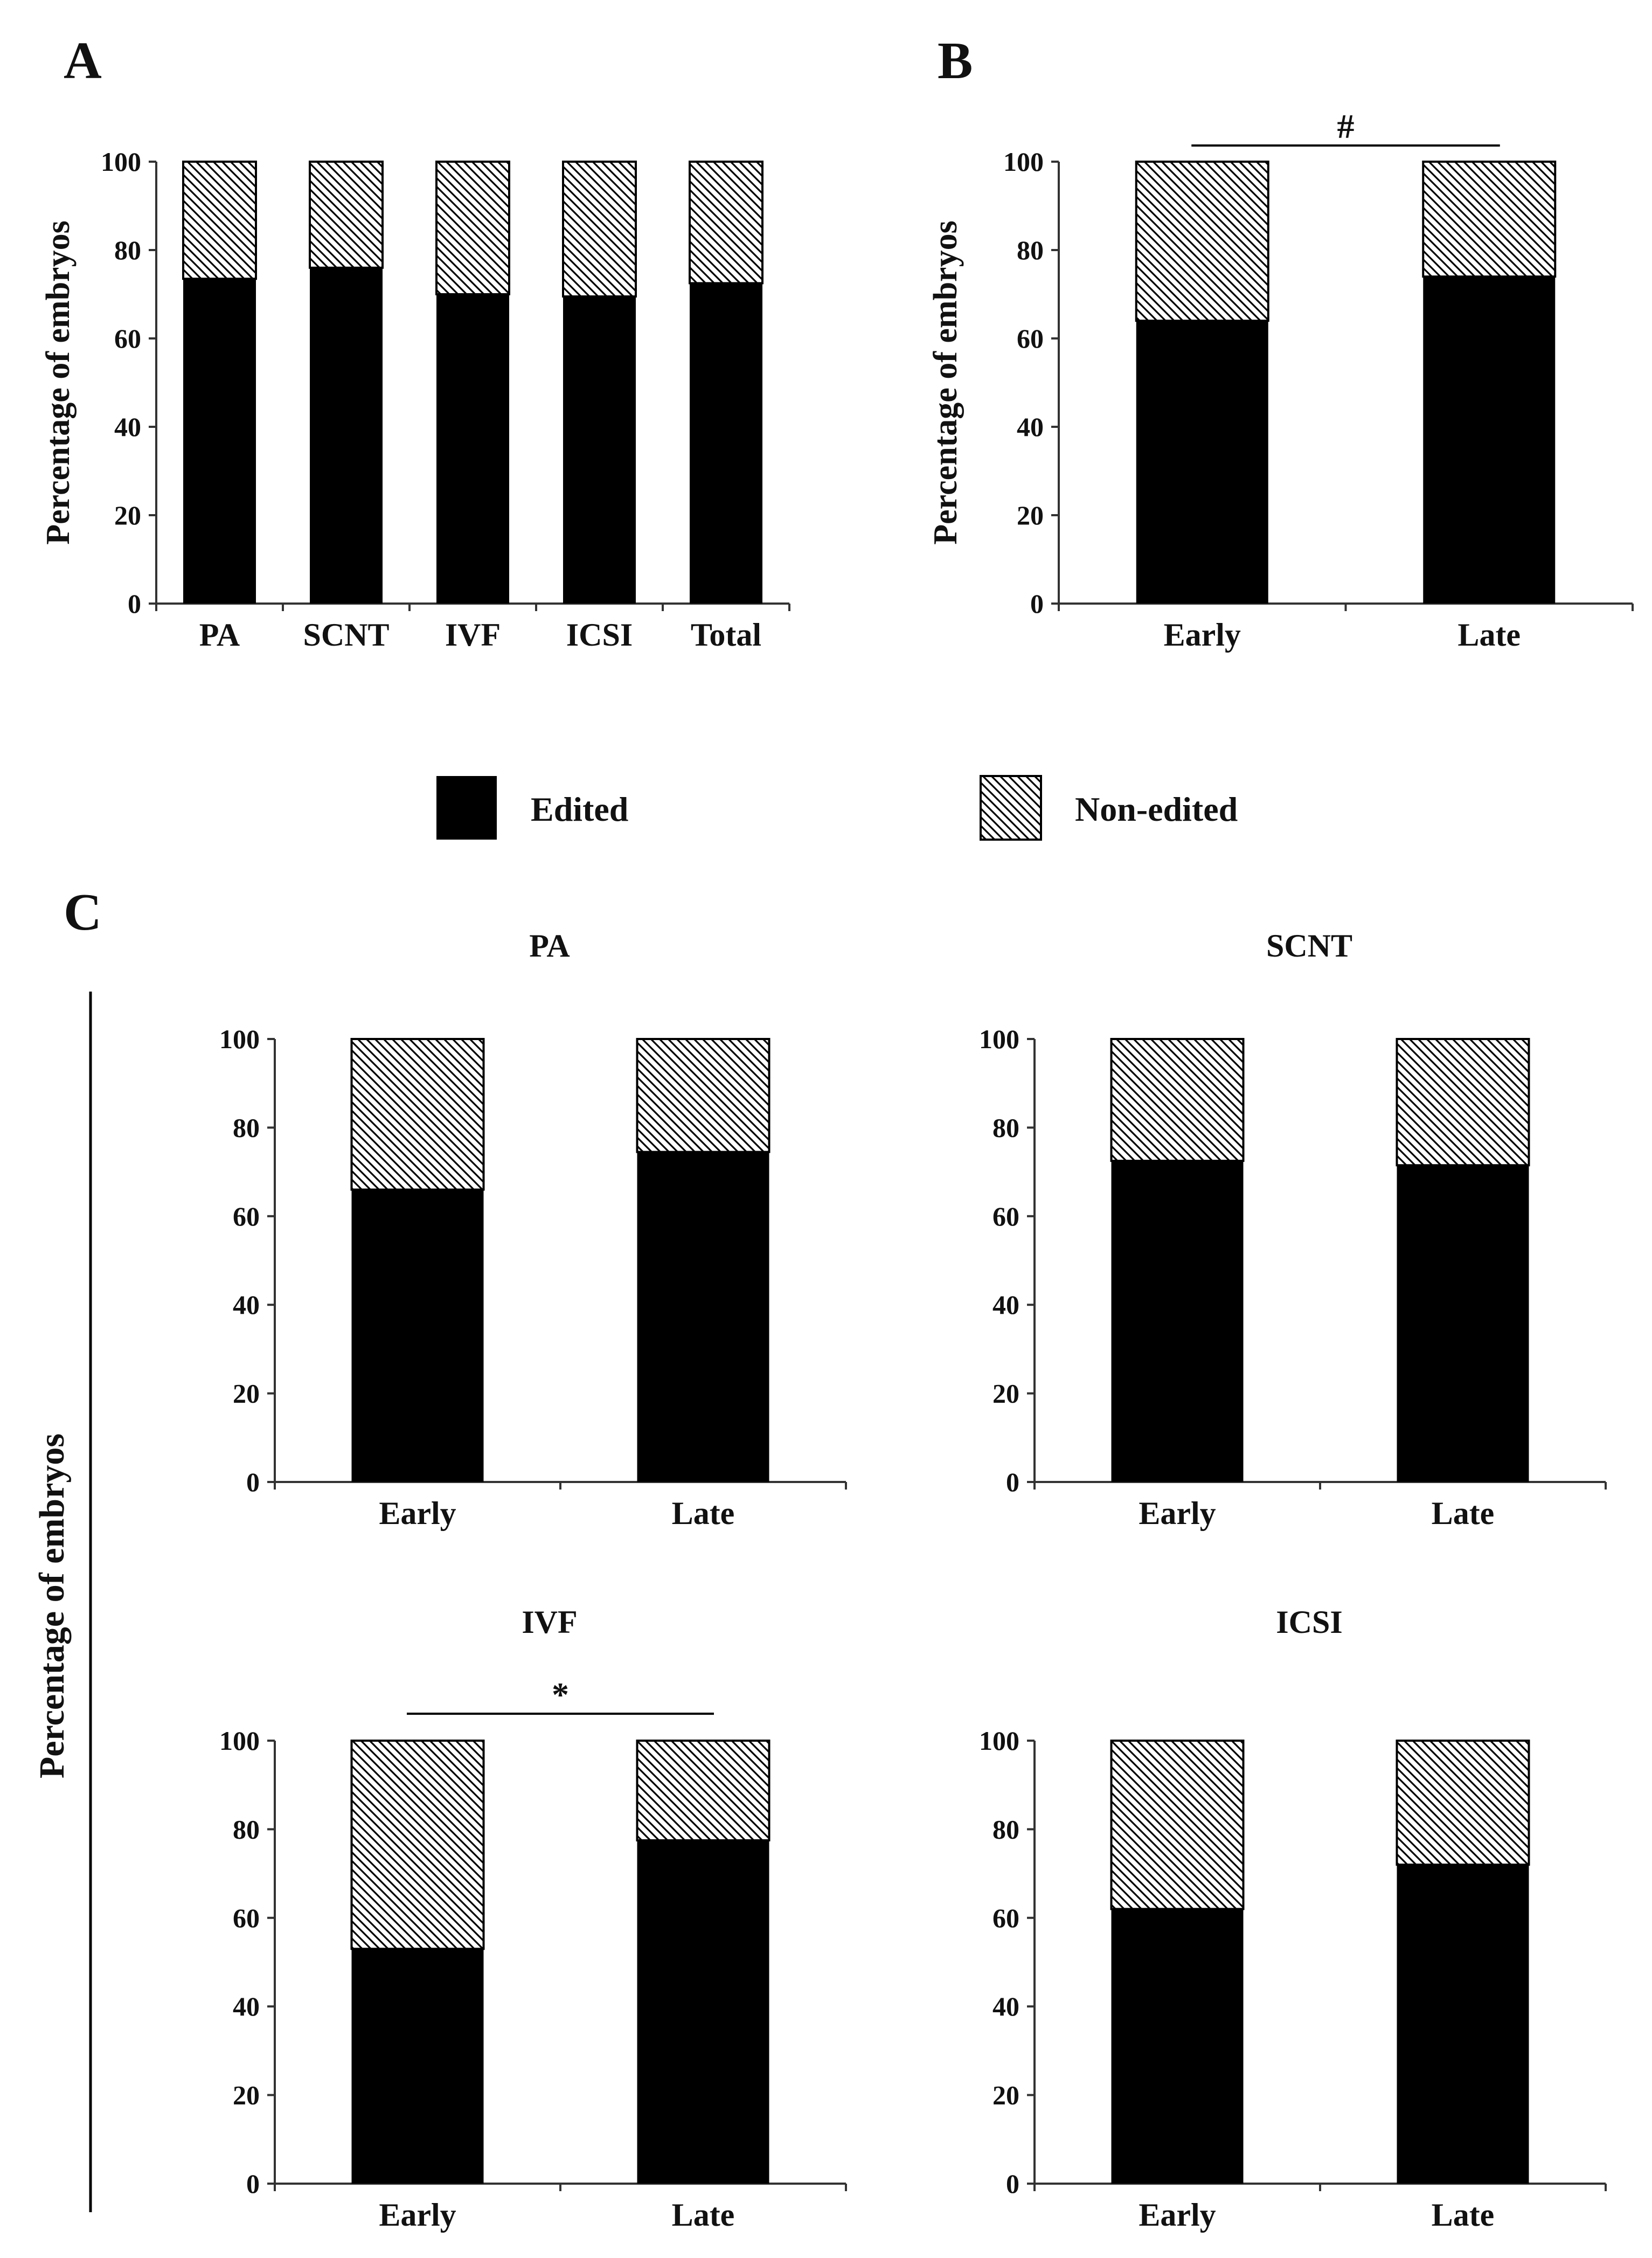 Image resolution: width=1652 pixels, height=2258 pixels. Describe the element at coordinates (83, 61) in the screenshot. I see `panel-label-a: A` at that location.